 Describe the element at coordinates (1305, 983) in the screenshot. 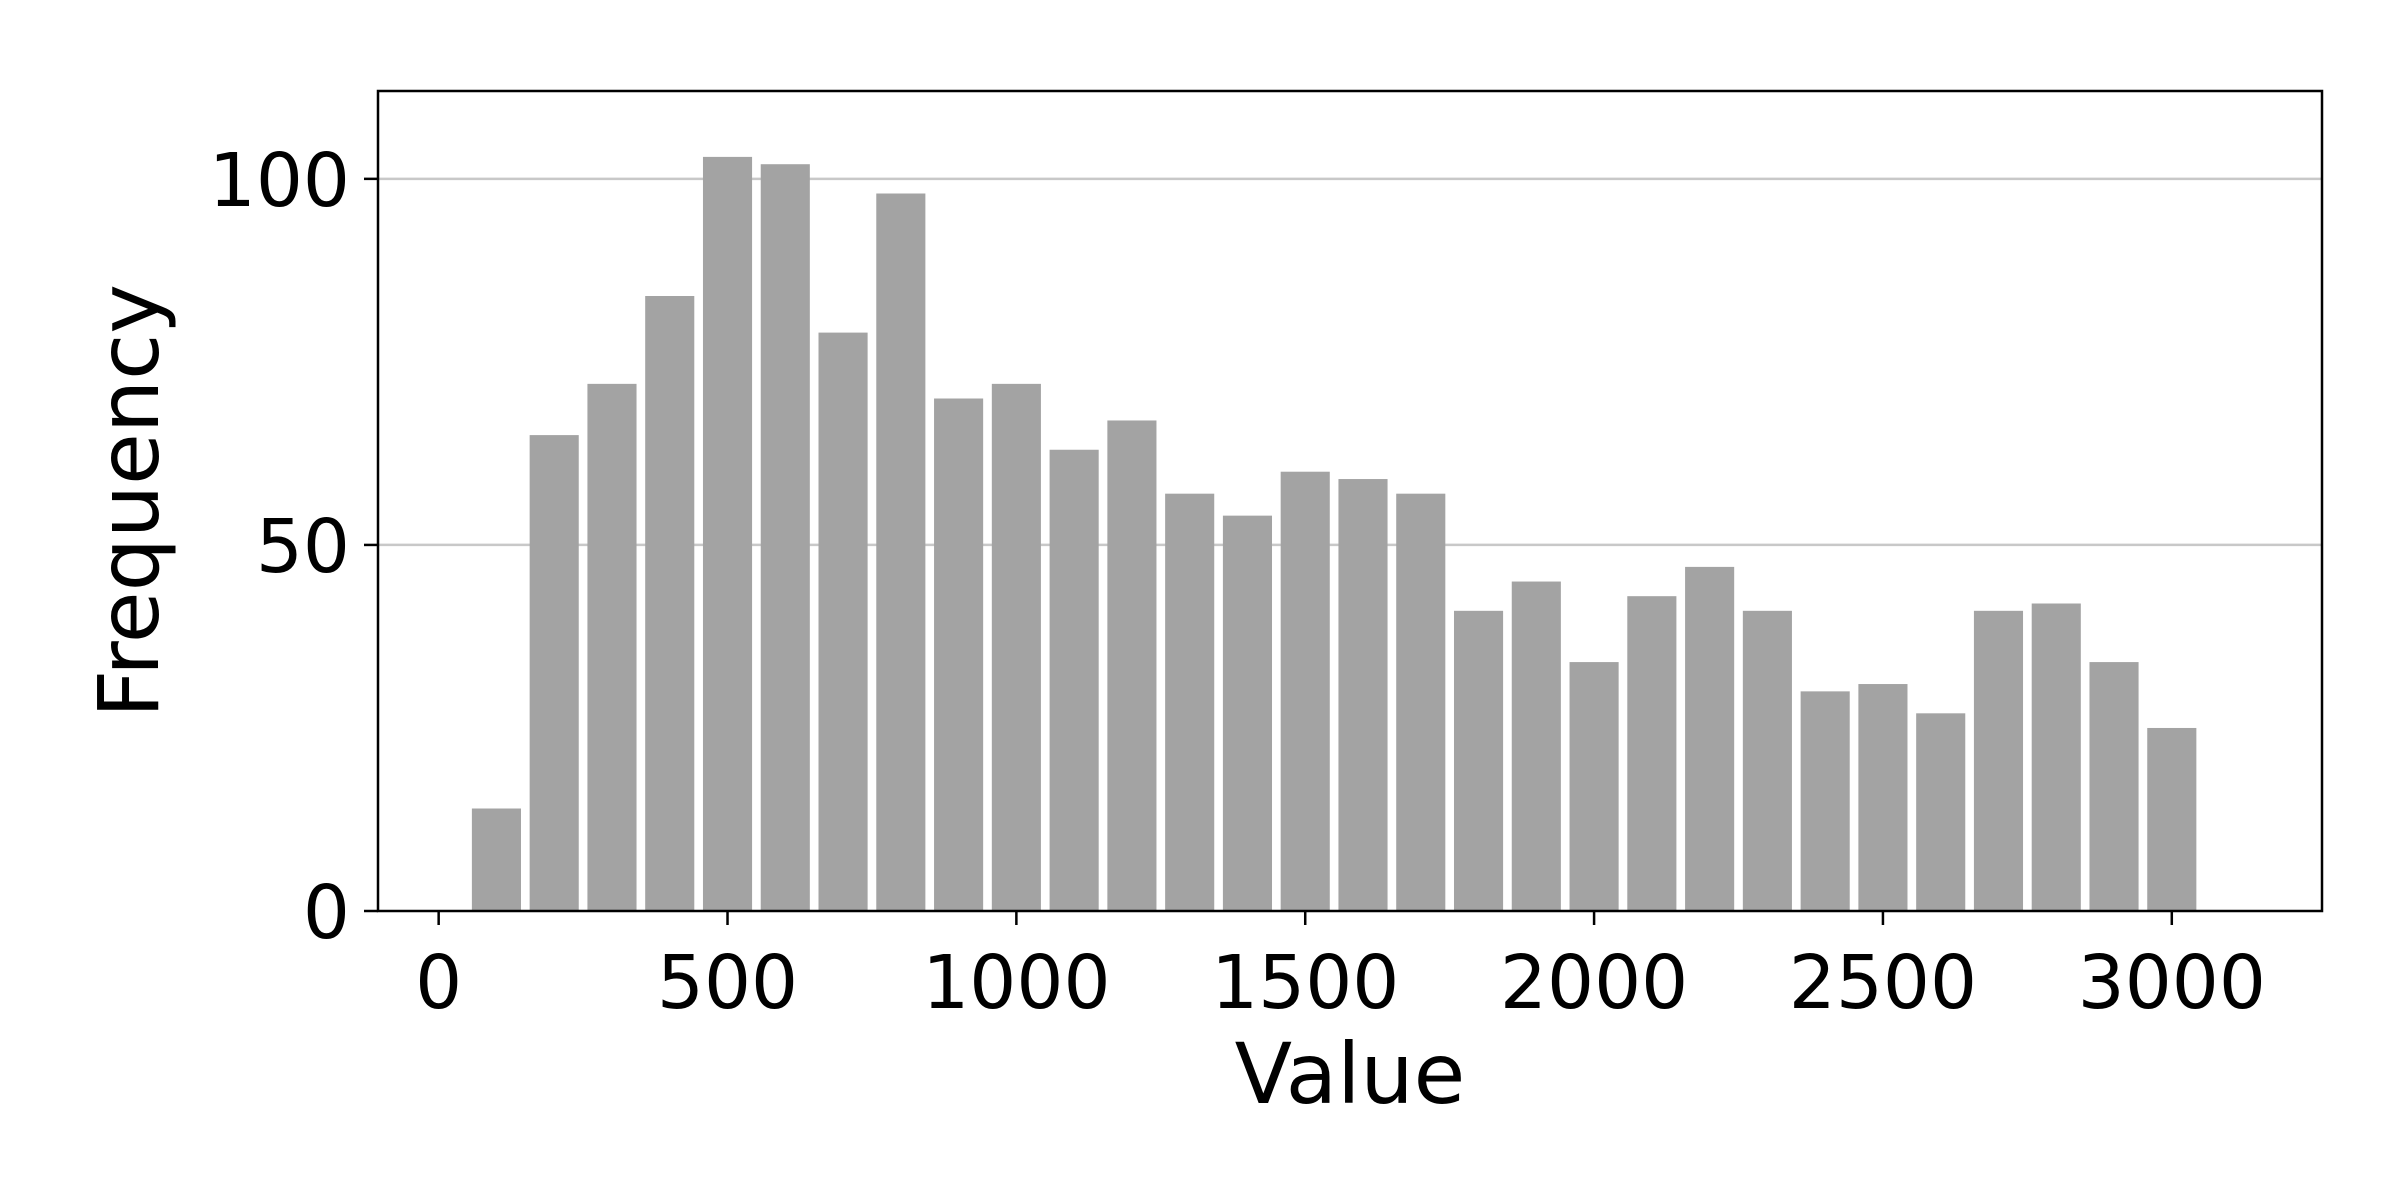

I see `x-tick-label: 1500` at that location.